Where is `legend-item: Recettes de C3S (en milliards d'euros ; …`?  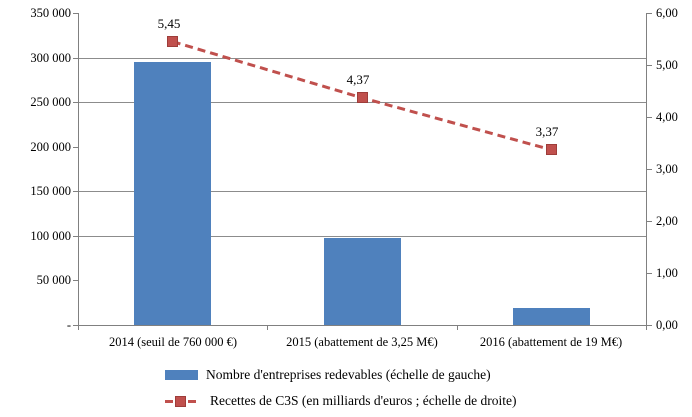
legend-item: Recettes de C3S (en milliards d'euros ; … is located at coordinates (340, 401).